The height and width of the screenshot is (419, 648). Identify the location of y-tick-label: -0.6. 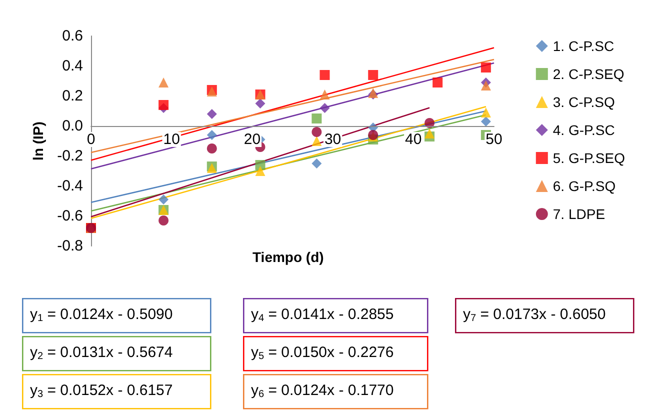
(70, 216).